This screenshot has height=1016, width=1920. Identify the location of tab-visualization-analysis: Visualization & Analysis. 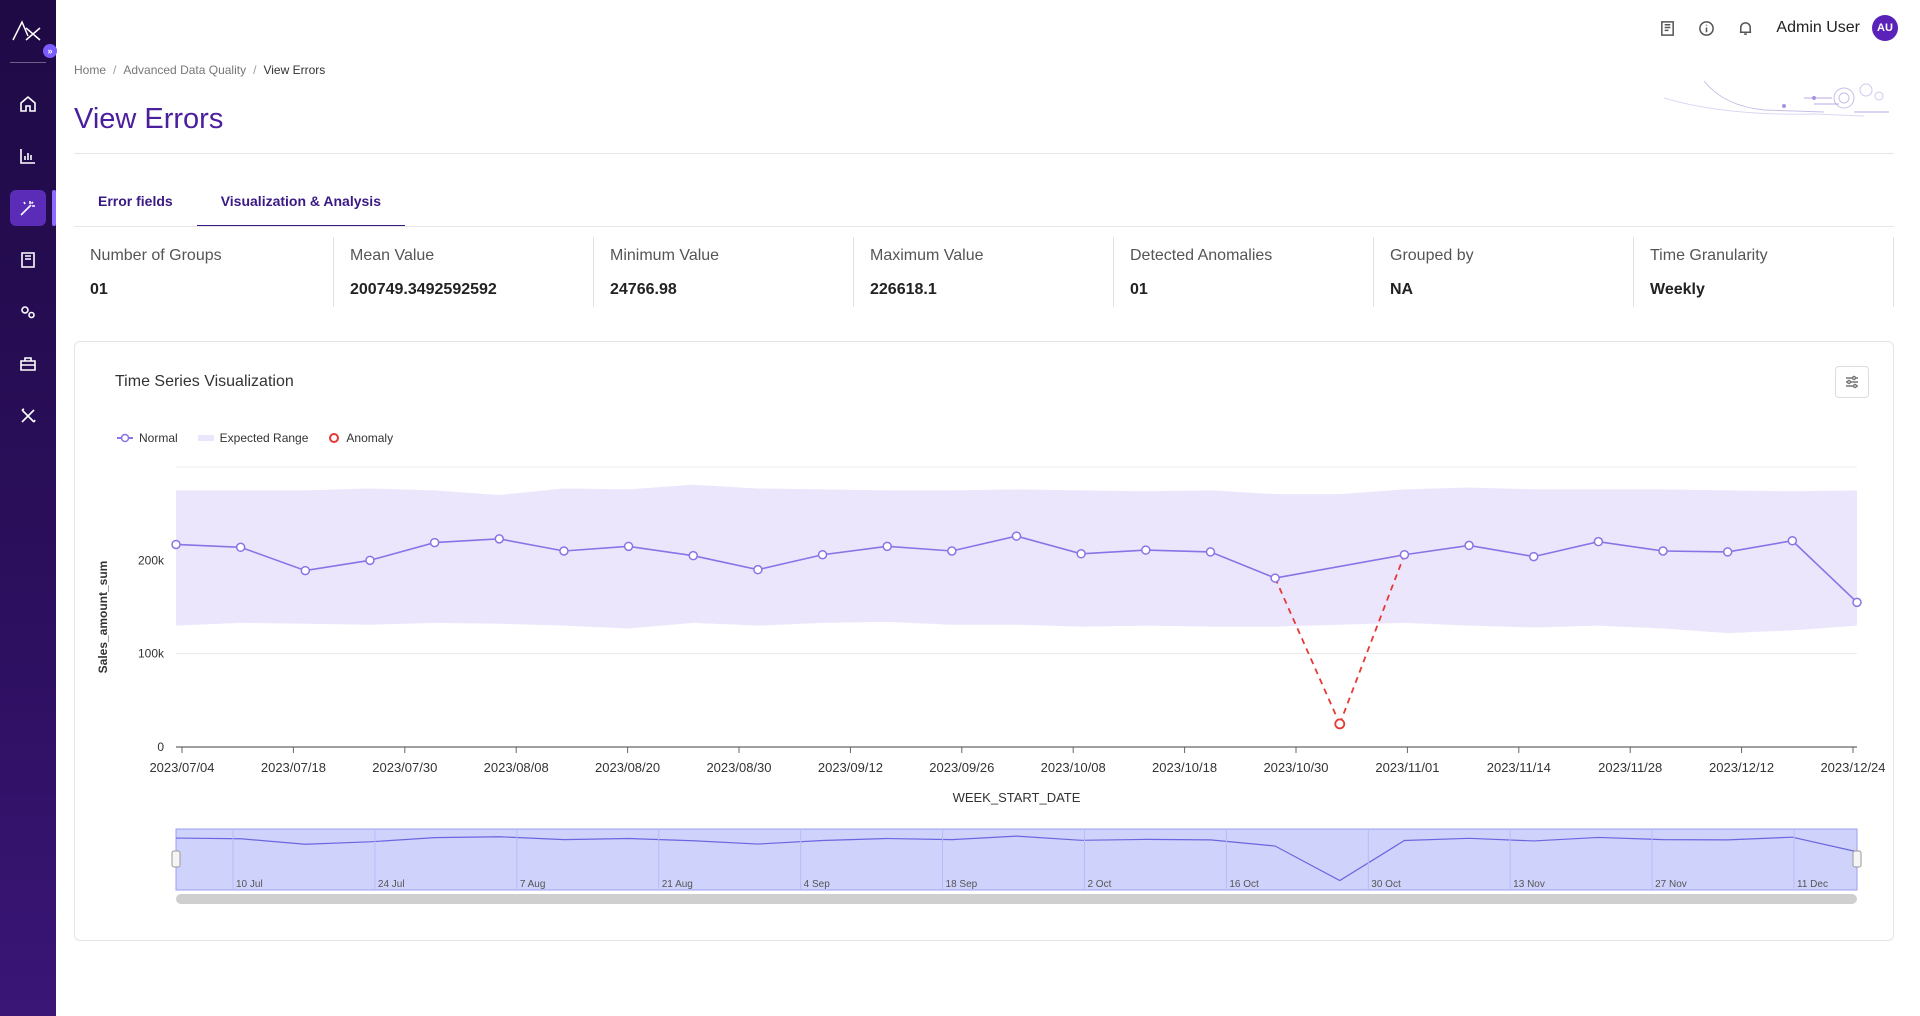
(300, 205).